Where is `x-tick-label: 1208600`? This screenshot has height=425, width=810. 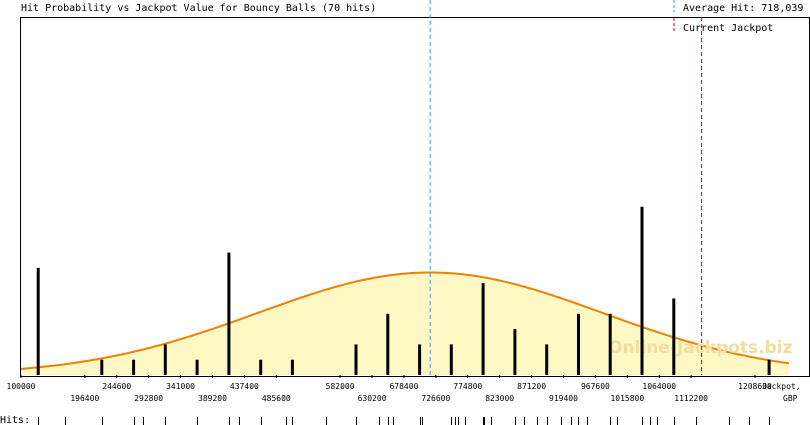 x-tick-label: 1208600 is located at coordinates (755, 386).